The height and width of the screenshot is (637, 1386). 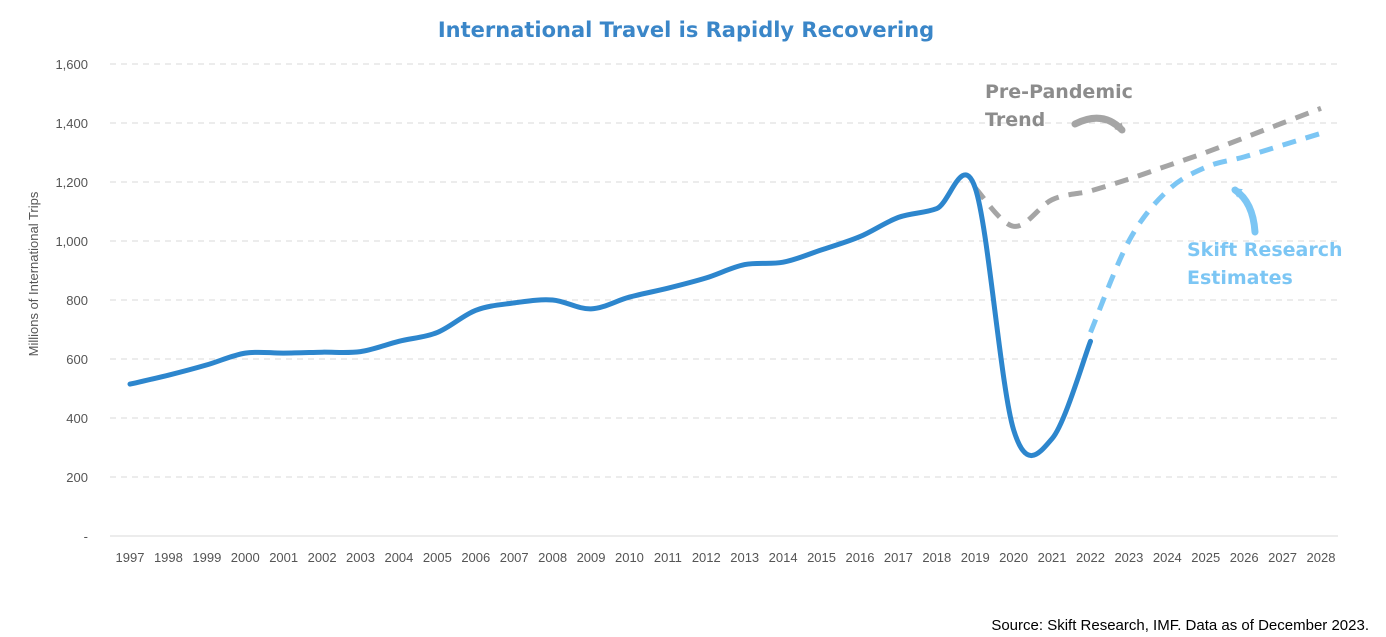 What do you see at coordinates (936, 557) in the screenshot?
I see `x-tick-label: 2018` at bounding box center [936, 557].